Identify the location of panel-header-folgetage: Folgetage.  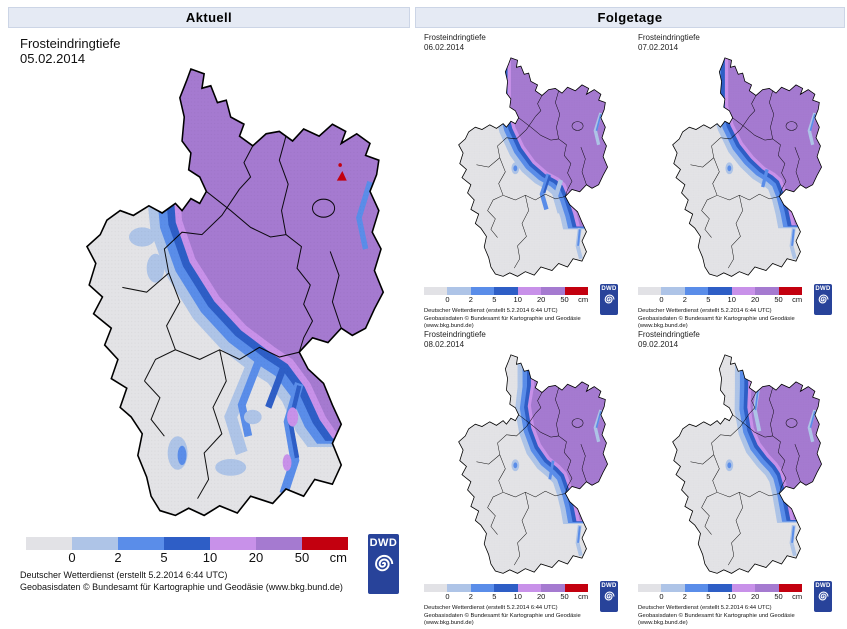
(630, 17).